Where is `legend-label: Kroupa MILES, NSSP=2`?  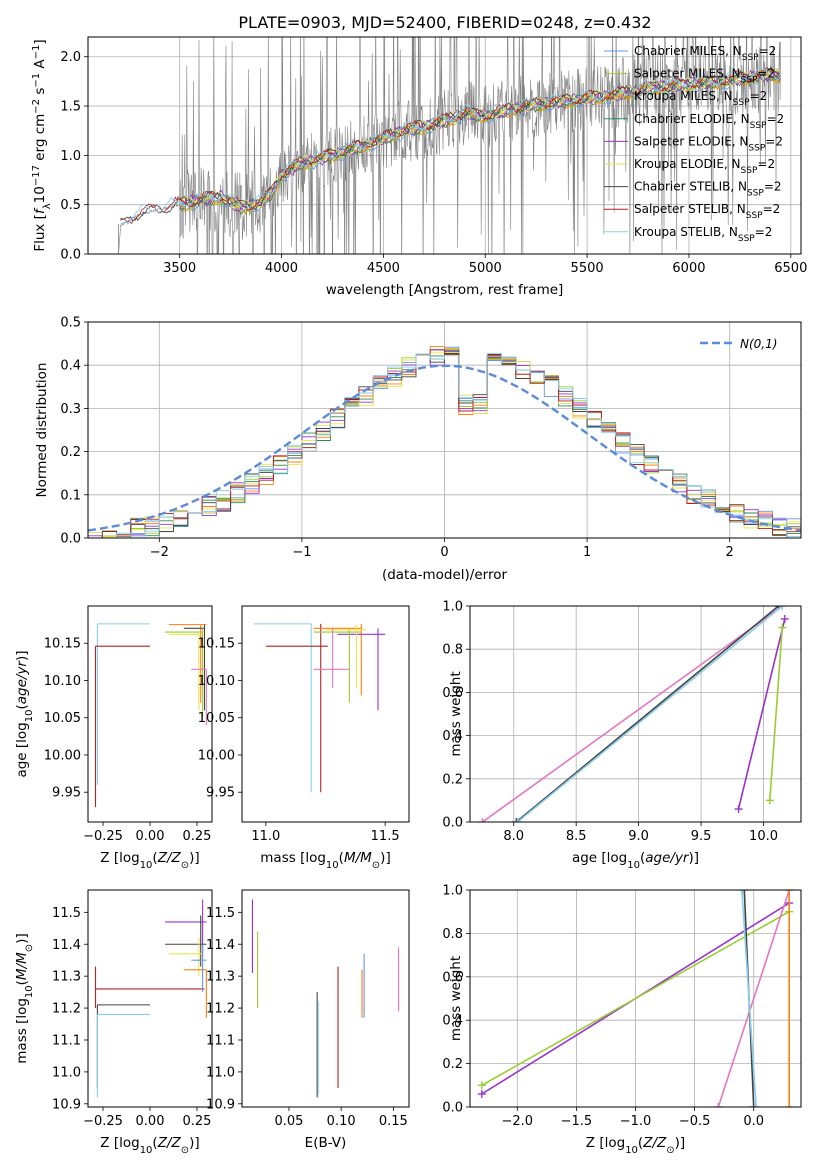 legend-label: Kroupa MILES, NSSP=2 is located at coordinates (700, 98).